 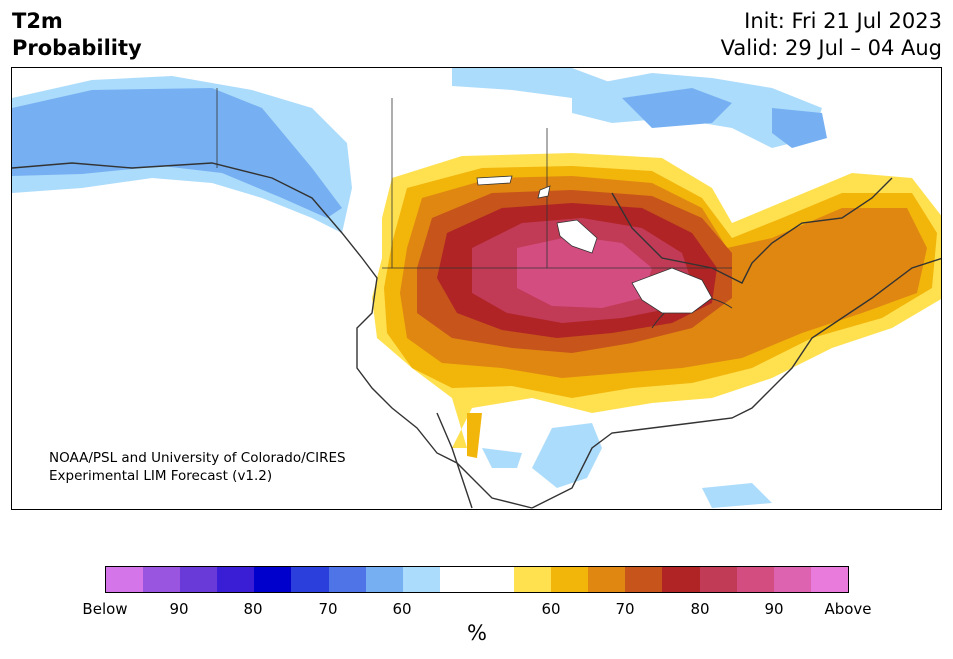 I want to click on init-date: Init: Fri 21 Jul 2023, so click(x=843, y=21).